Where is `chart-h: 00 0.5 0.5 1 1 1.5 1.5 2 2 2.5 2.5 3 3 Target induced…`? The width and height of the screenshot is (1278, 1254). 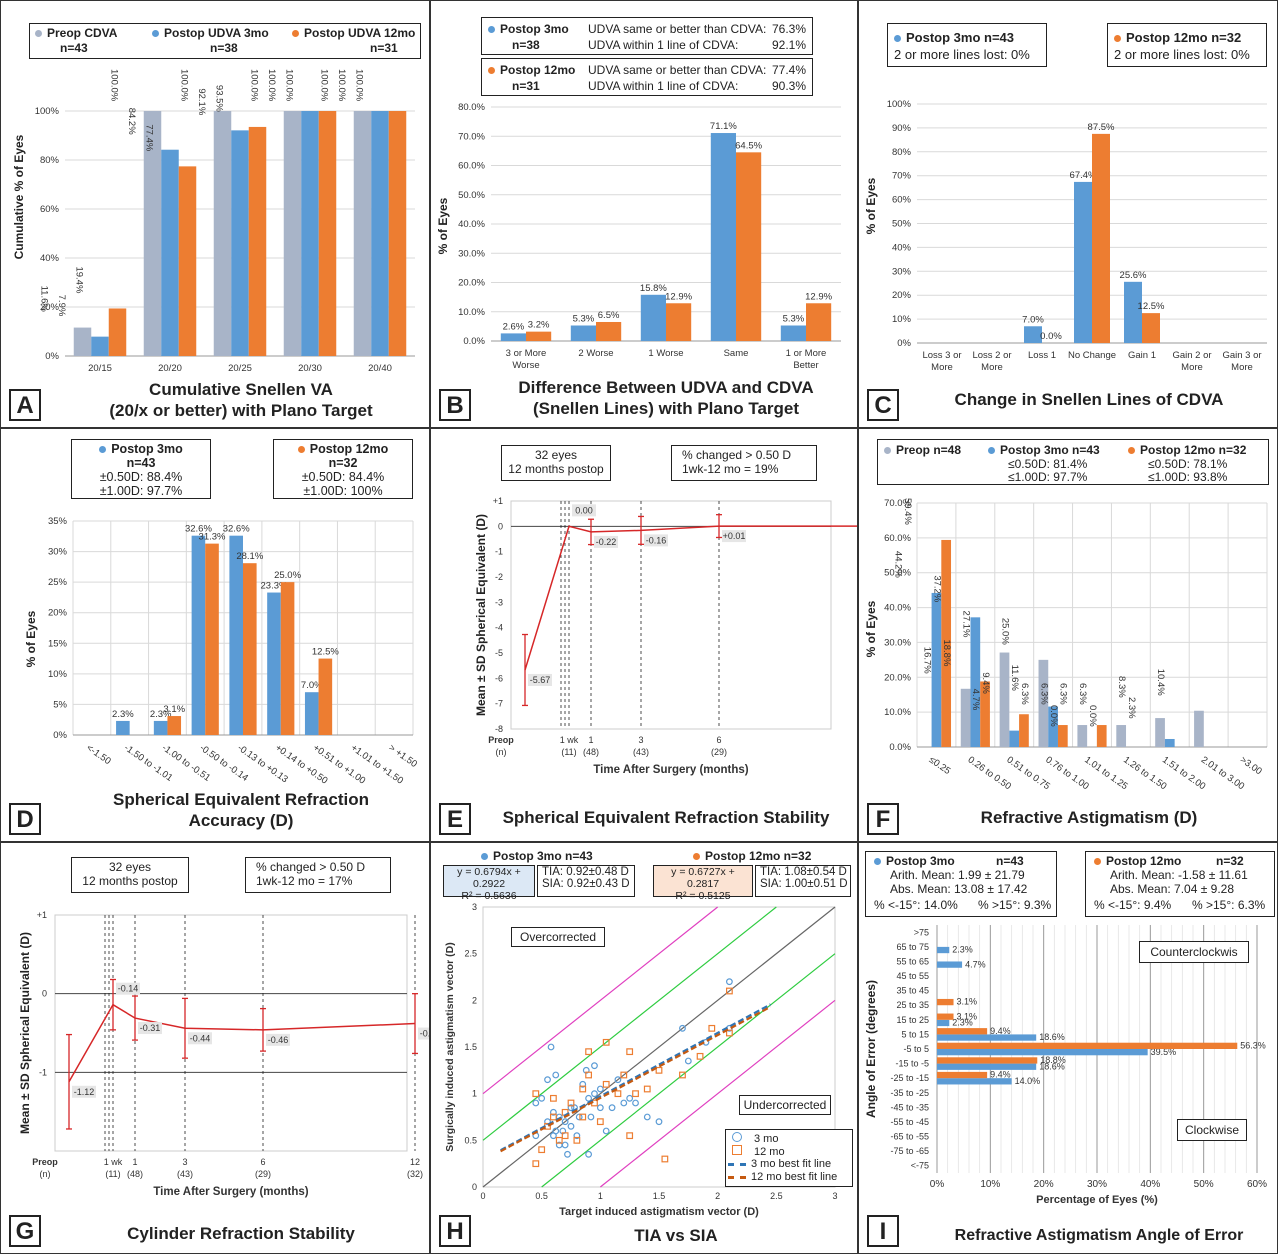
chart-h: 00 0.5 0.5 1 1 1.5 1.5 2 2 2.5 2.5 3 3 Target induced… is located at coordinates (641, 1060).